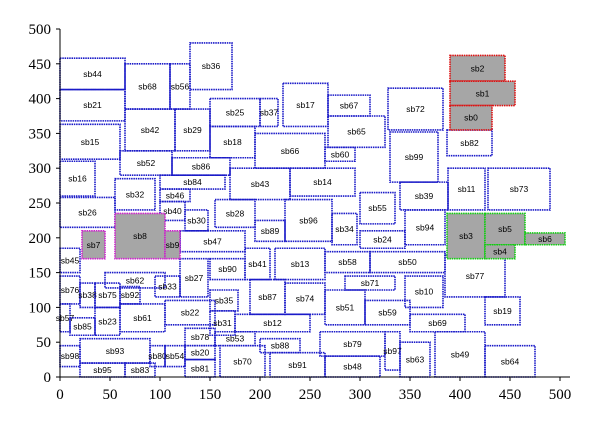 This screenshot has height=422, width=600. What do you see at coordinates (167, 286) in the screenshot?
I see `box-sb33: sb33` at bounding box center [167, 286].